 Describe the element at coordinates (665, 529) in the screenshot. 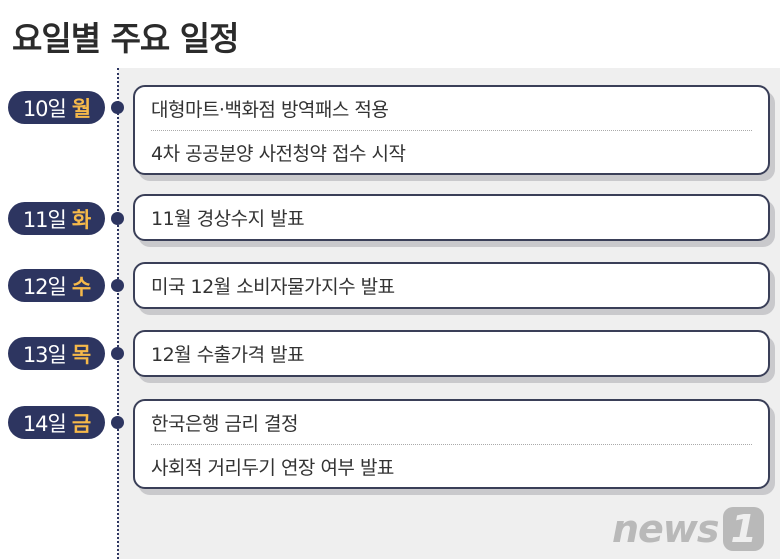

I see `logo-text: news` at that location.